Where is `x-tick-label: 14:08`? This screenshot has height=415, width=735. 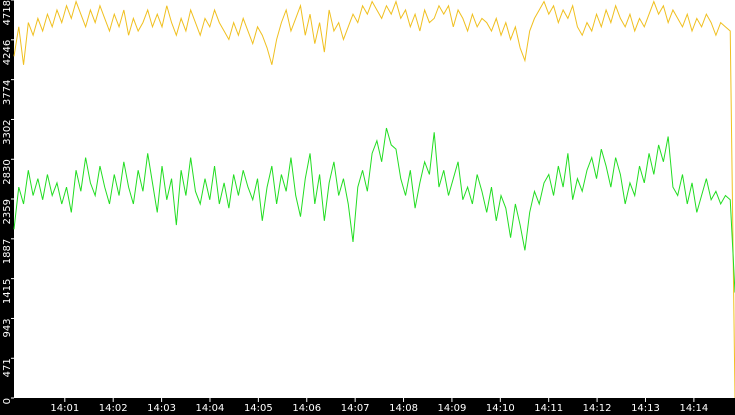
x-tick-label: 14:08 is located at coordinates (403, 408).